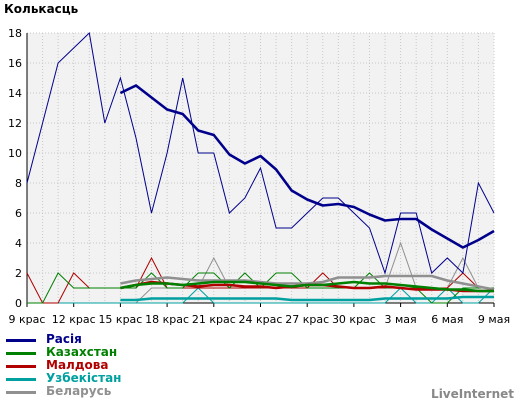 This screenshot has height=405, width=520. Describe the element at coordinates (84, 378) in the screenshot. I see `legend-label: Узбекістан` at that location.